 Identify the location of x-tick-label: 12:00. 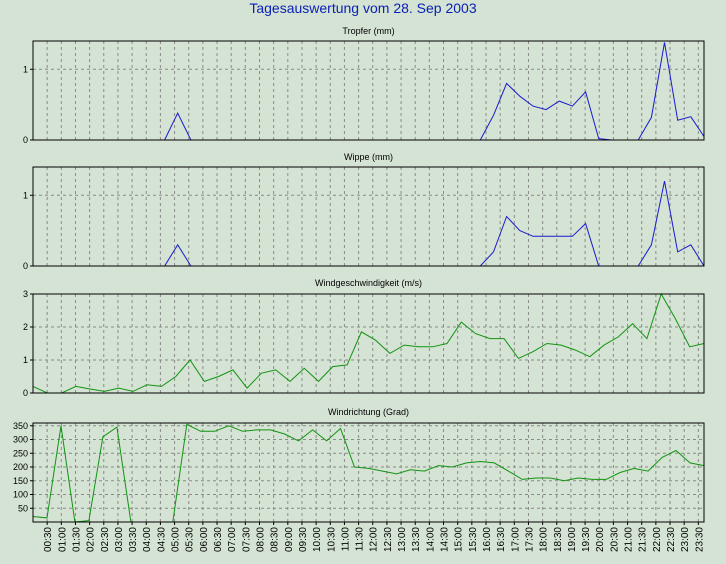
(374, 539).